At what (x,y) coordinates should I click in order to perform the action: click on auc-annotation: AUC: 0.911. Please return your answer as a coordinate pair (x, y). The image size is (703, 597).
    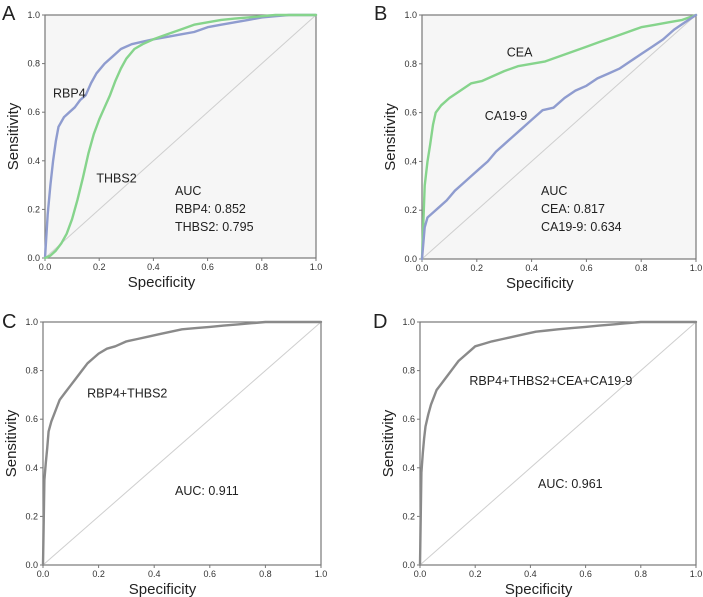
    Looking at the image, I should click on (207, 491).